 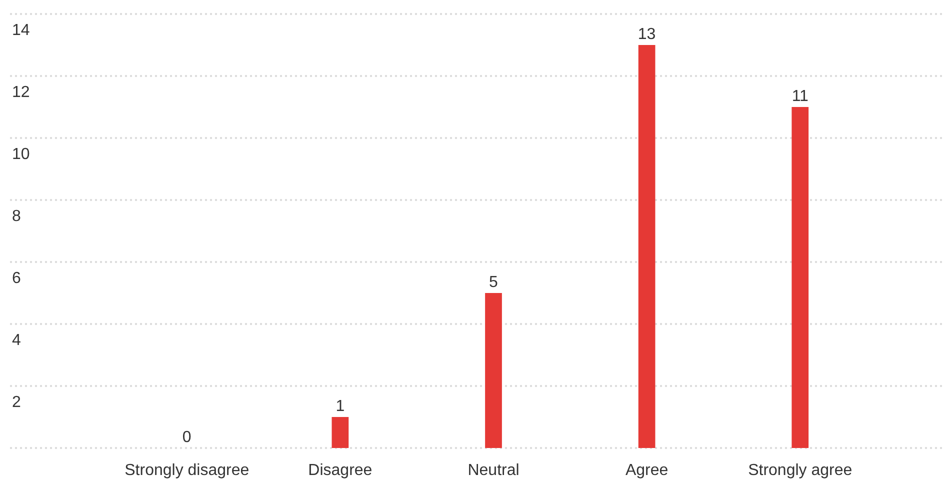 What do you see at coordinates (21, 154) in the screenshot?
I see `y-tick-label: 10` at bounding box center [21, 154].